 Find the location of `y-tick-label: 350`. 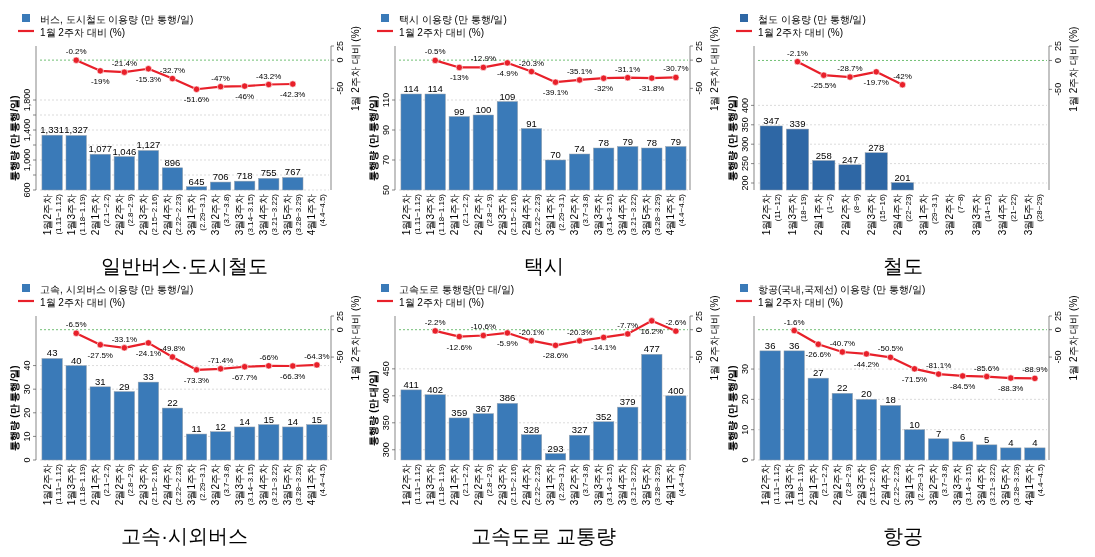

y-tick-label: 350 is located at coordinates (745, 125).